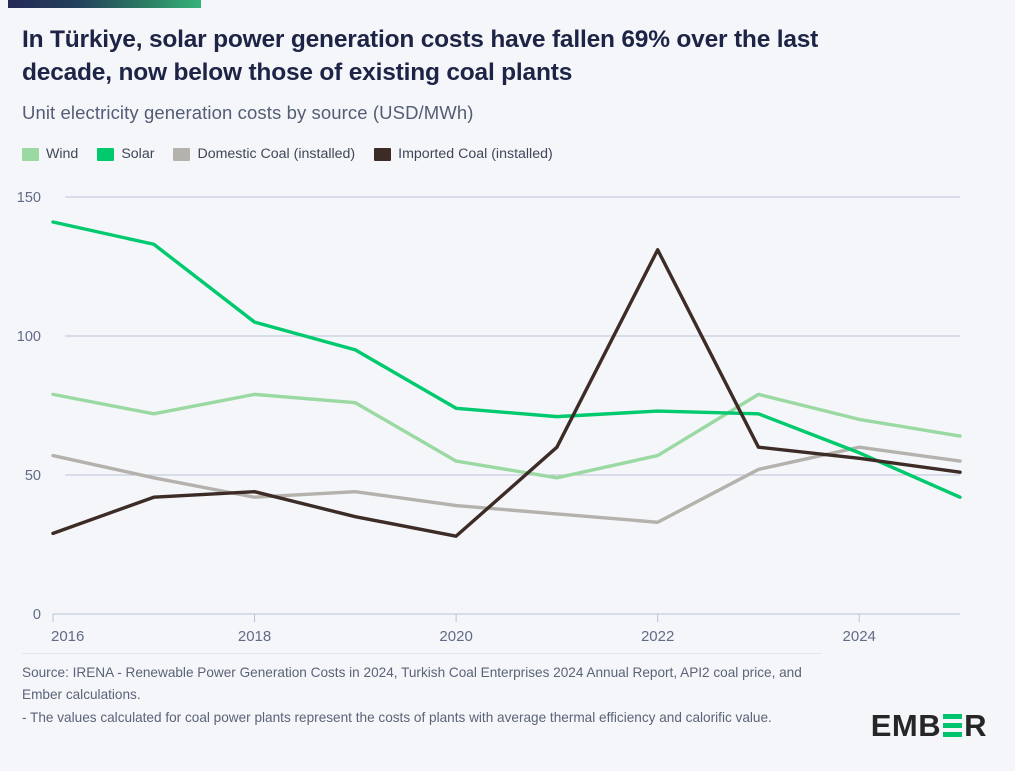 This screenshot has height=771, width=1015. What do you see at coordinates (953, 725) in the screenshot?
I see `ember-logo-e-icon` at bounding box center [953, 725].